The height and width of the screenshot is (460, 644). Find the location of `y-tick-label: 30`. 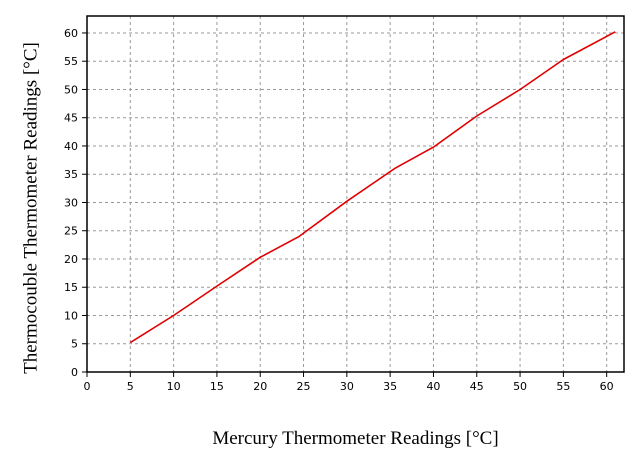

y-tick-label: 30 is located at coordinates (71, 202).